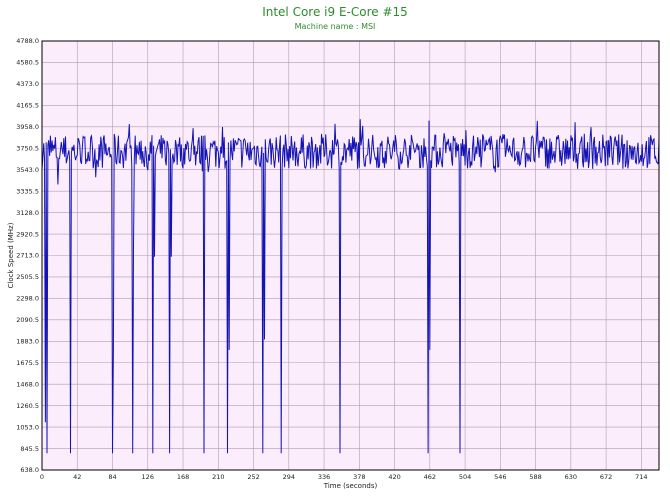 This screenshot has height=502, width=670. I want to click on y-tick-label: 4580.5, so click(27, 63).